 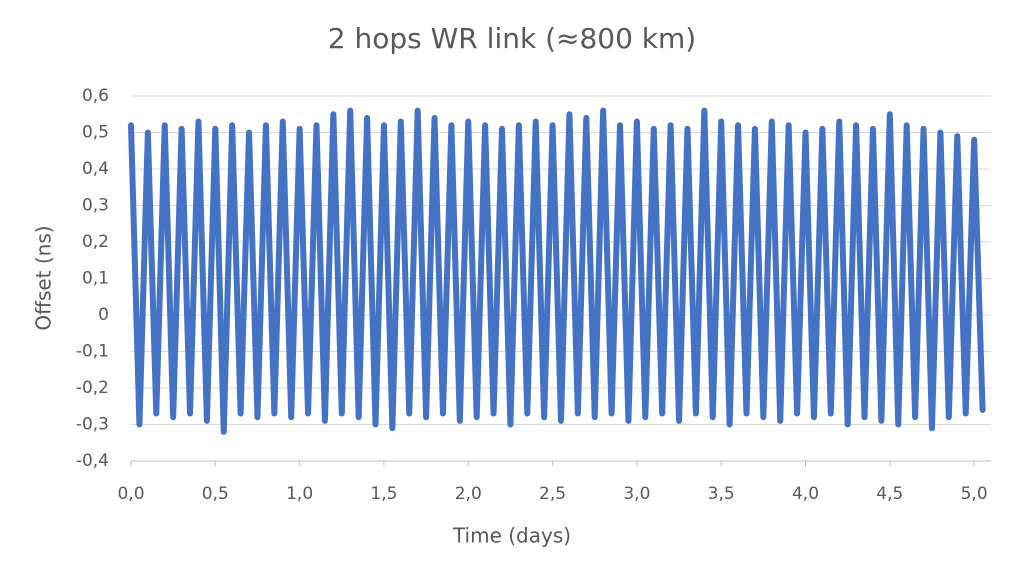 I want to click on y-tick-label: 0, so click(x=103, y=315).